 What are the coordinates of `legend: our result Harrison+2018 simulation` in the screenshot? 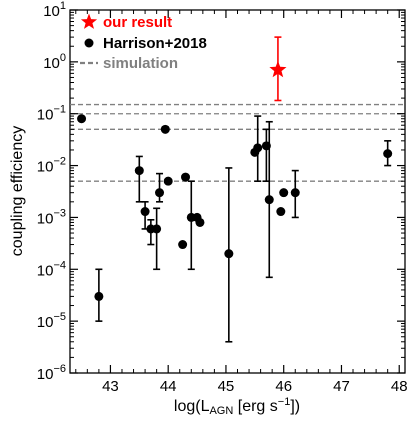 It's located at (143, 42).